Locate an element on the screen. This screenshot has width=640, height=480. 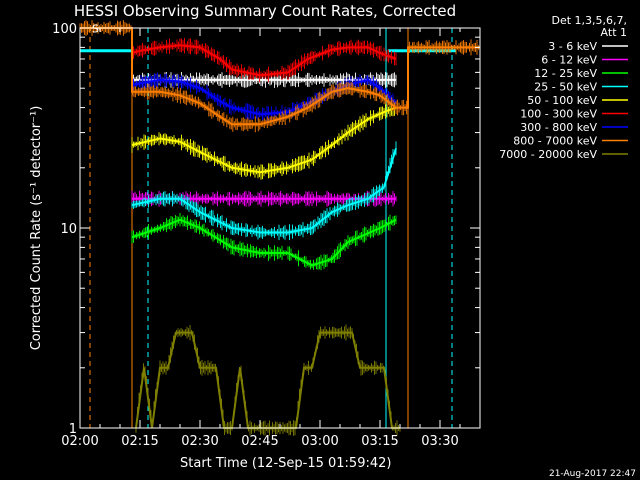
legend-label-0: 3 - 6 keV is located at coordinates (572, 46).